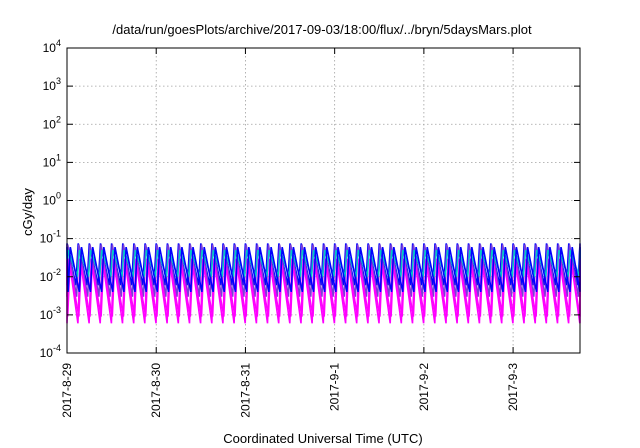 The image size is (640, 448). I want to click on x-tick-label: 2017-8-30, so click(156, 390).